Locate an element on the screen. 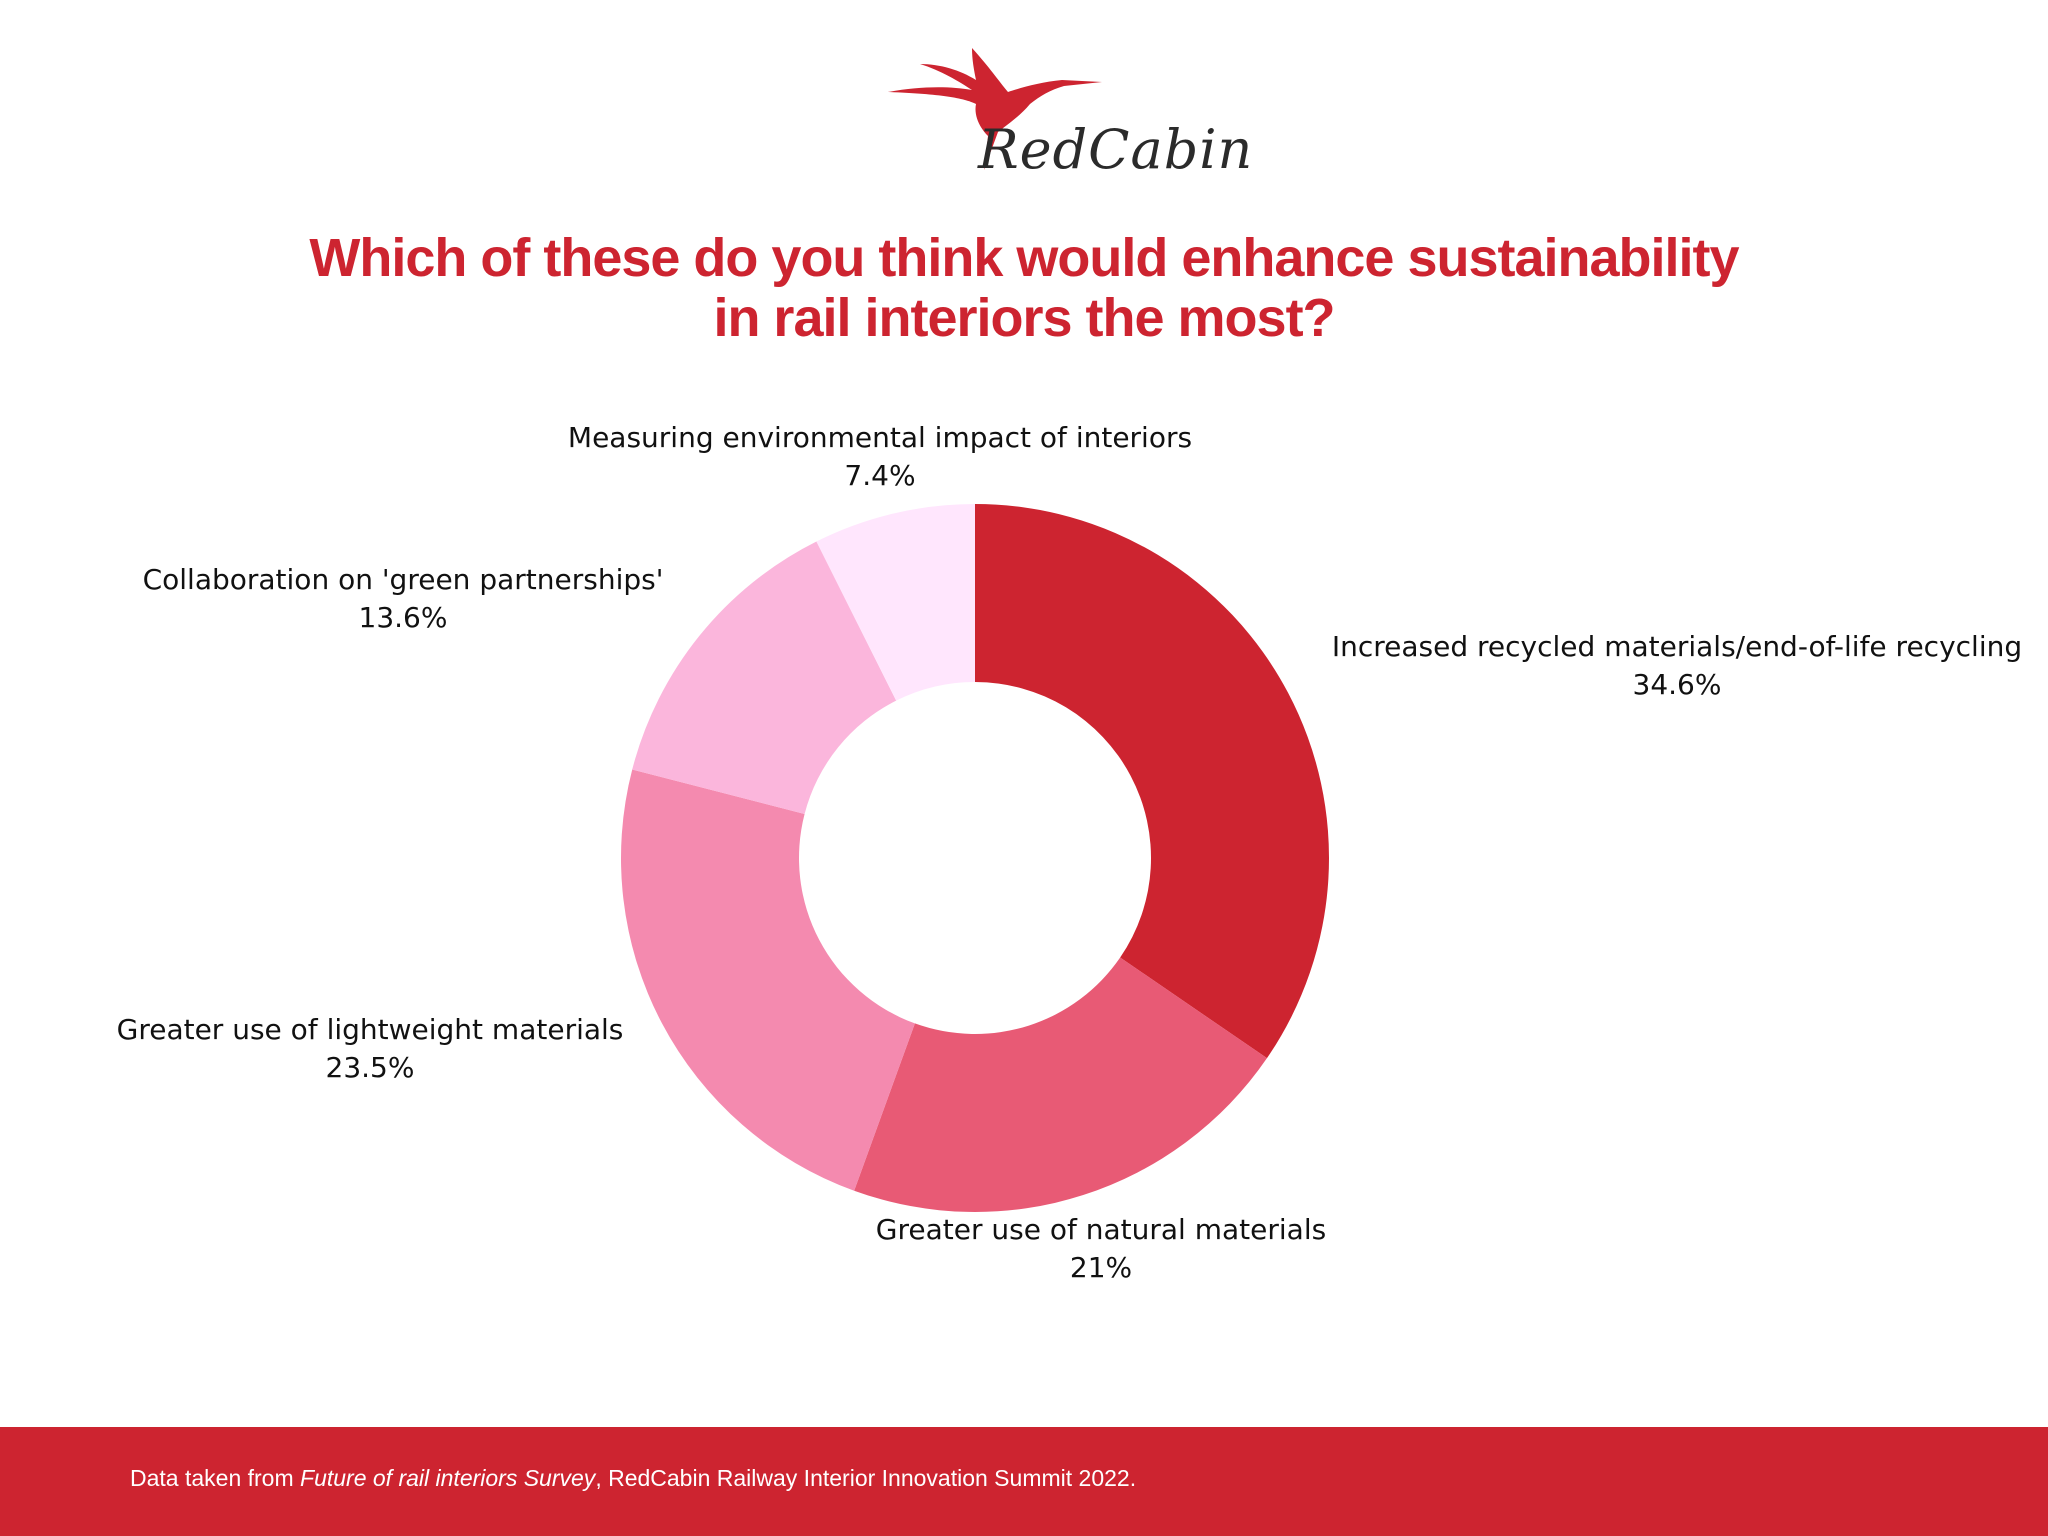  footer-survey-name: Future of rail interiors Survey is located at coordinates (448, 1478).